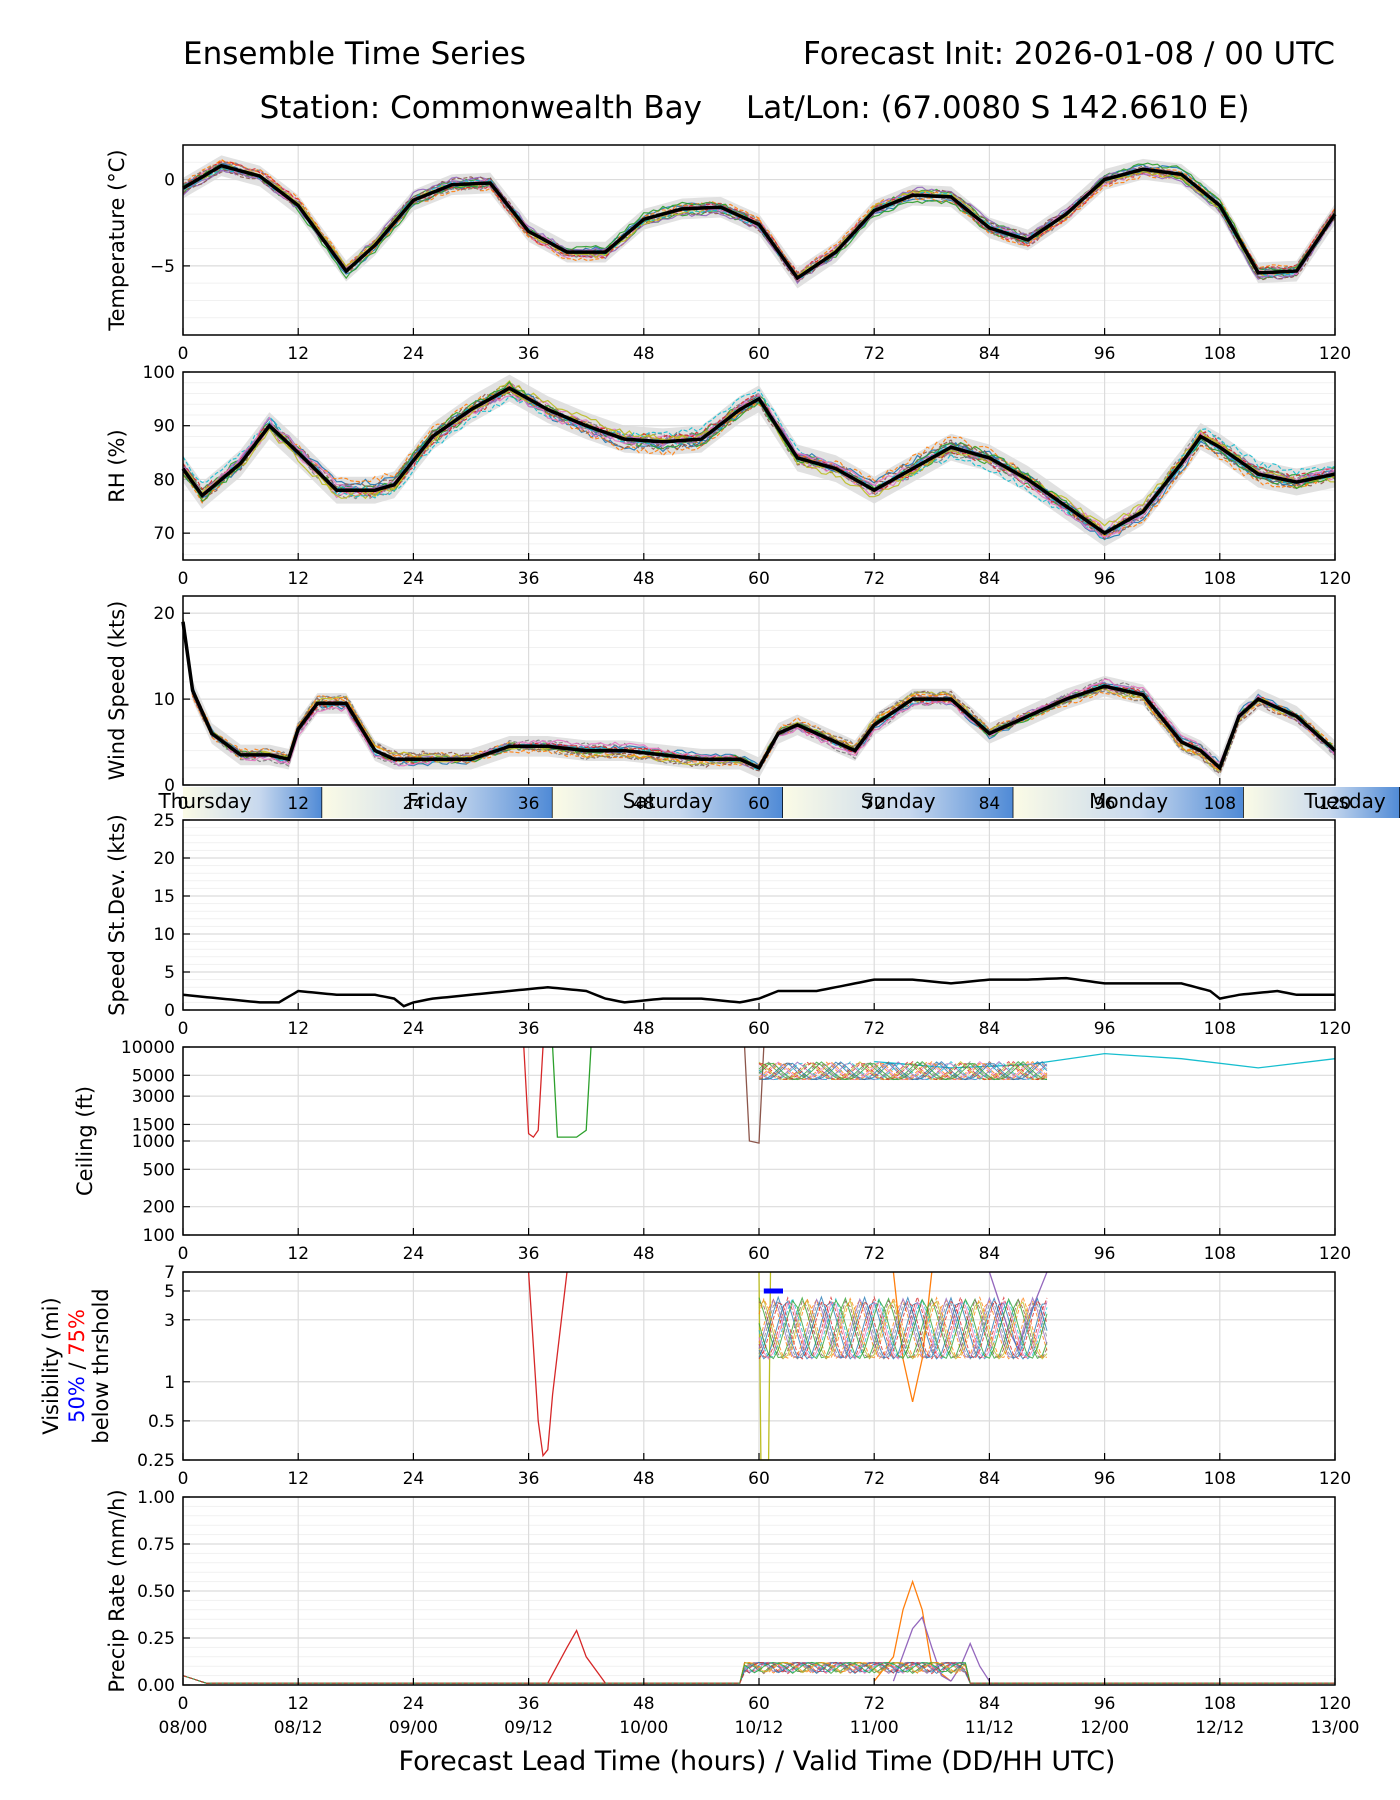 This screenshot has width=1400, height=1800. What do you see at coordinates (164, 821) in the screenshot?
I see `y-tick-label: 25` at bounding box center [164, 821].